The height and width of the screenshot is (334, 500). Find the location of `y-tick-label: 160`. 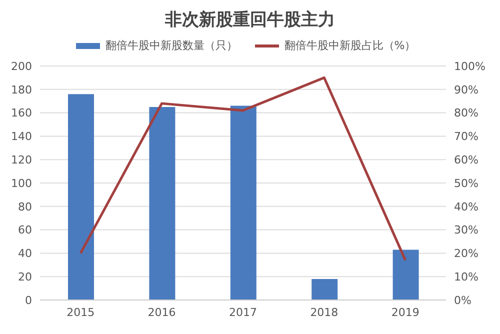

y-tick-label: 160 is located at coordinates (21, 113).